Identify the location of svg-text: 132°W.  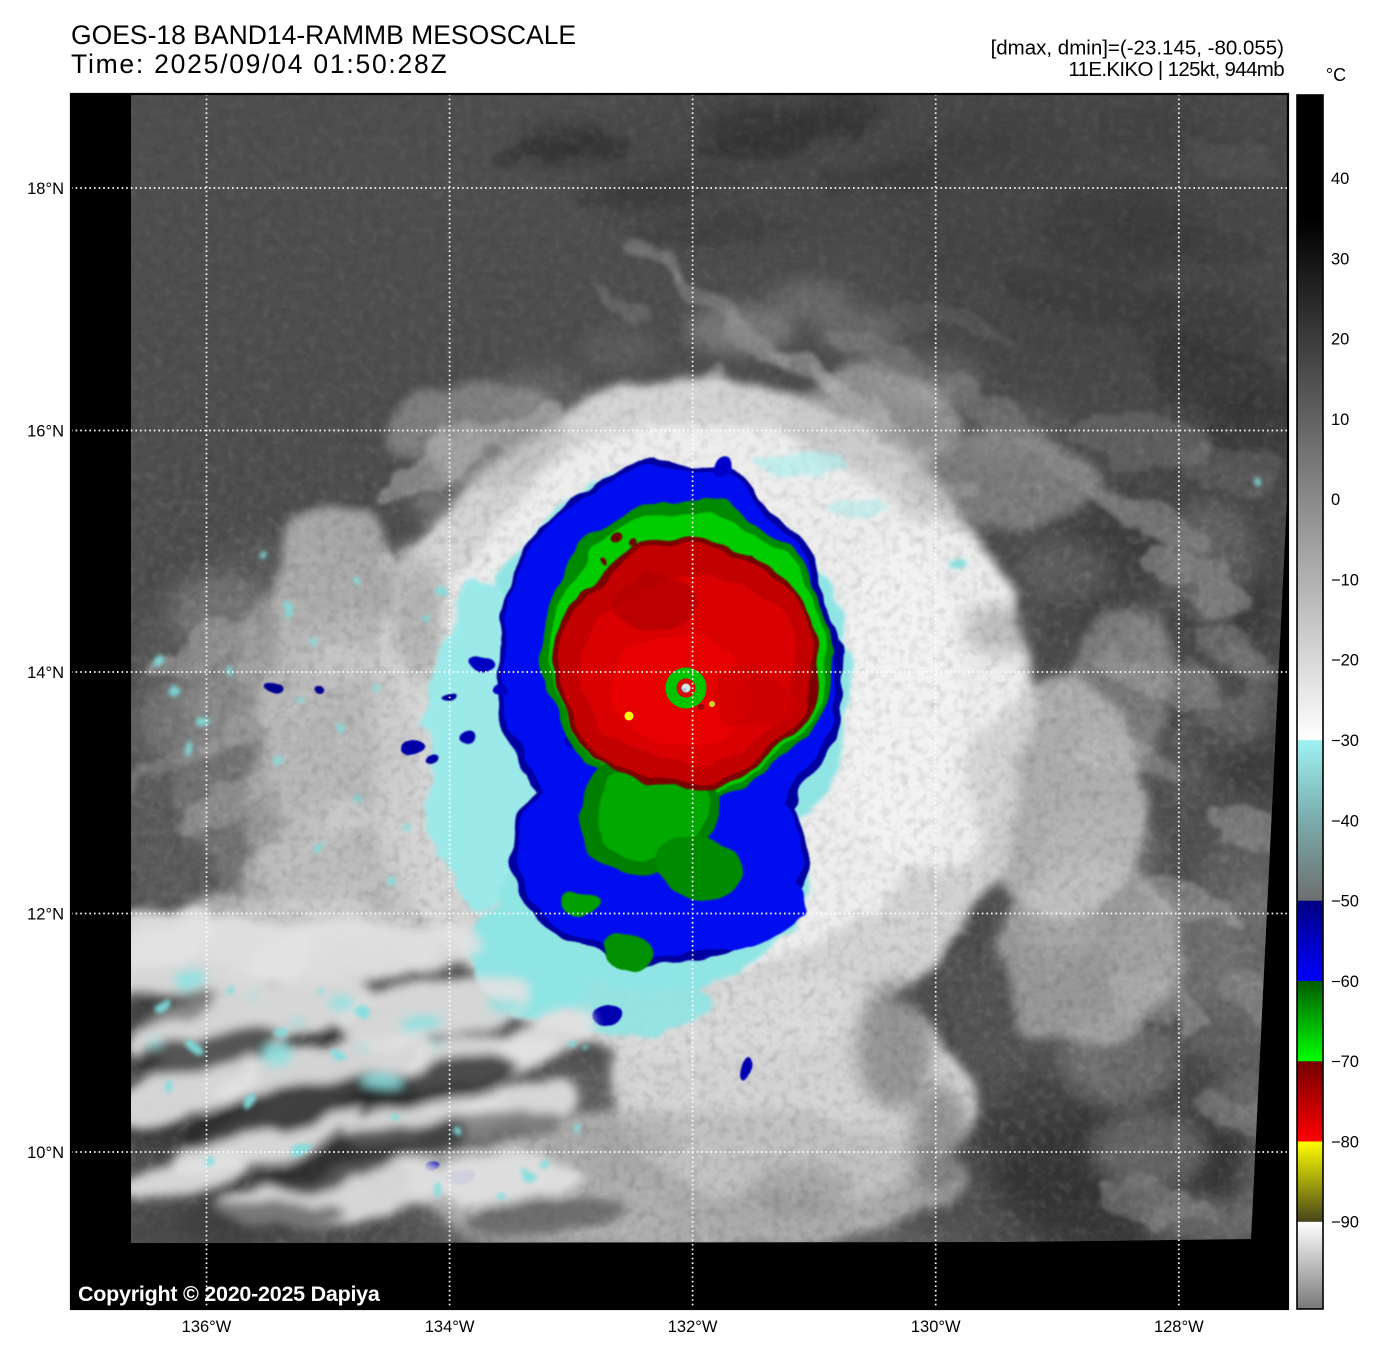
(693, 1327).